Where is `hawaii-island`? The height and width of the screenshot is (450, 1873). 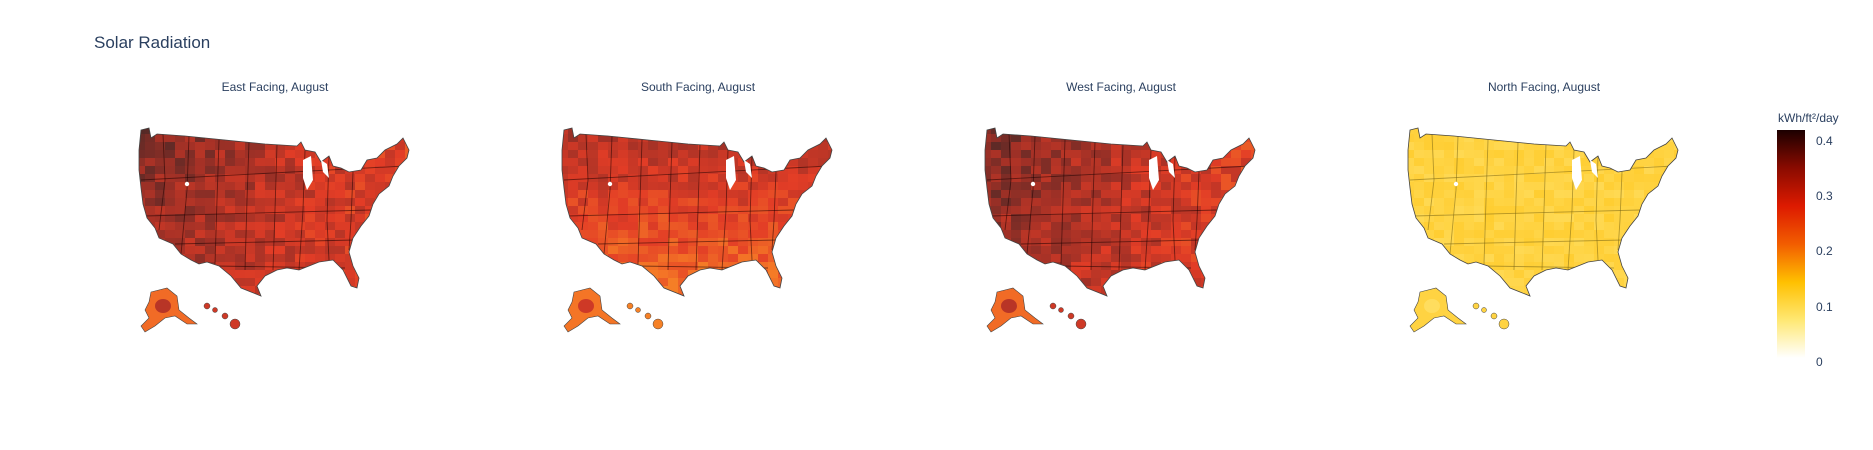 hawaii-island is located at coordinates (1081, 324).